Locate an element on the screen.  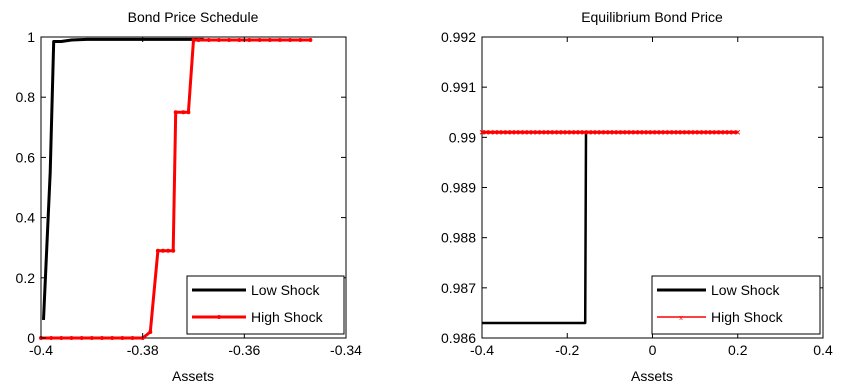
y-tick-label: 0.99 is located at coordinates (462, 137).